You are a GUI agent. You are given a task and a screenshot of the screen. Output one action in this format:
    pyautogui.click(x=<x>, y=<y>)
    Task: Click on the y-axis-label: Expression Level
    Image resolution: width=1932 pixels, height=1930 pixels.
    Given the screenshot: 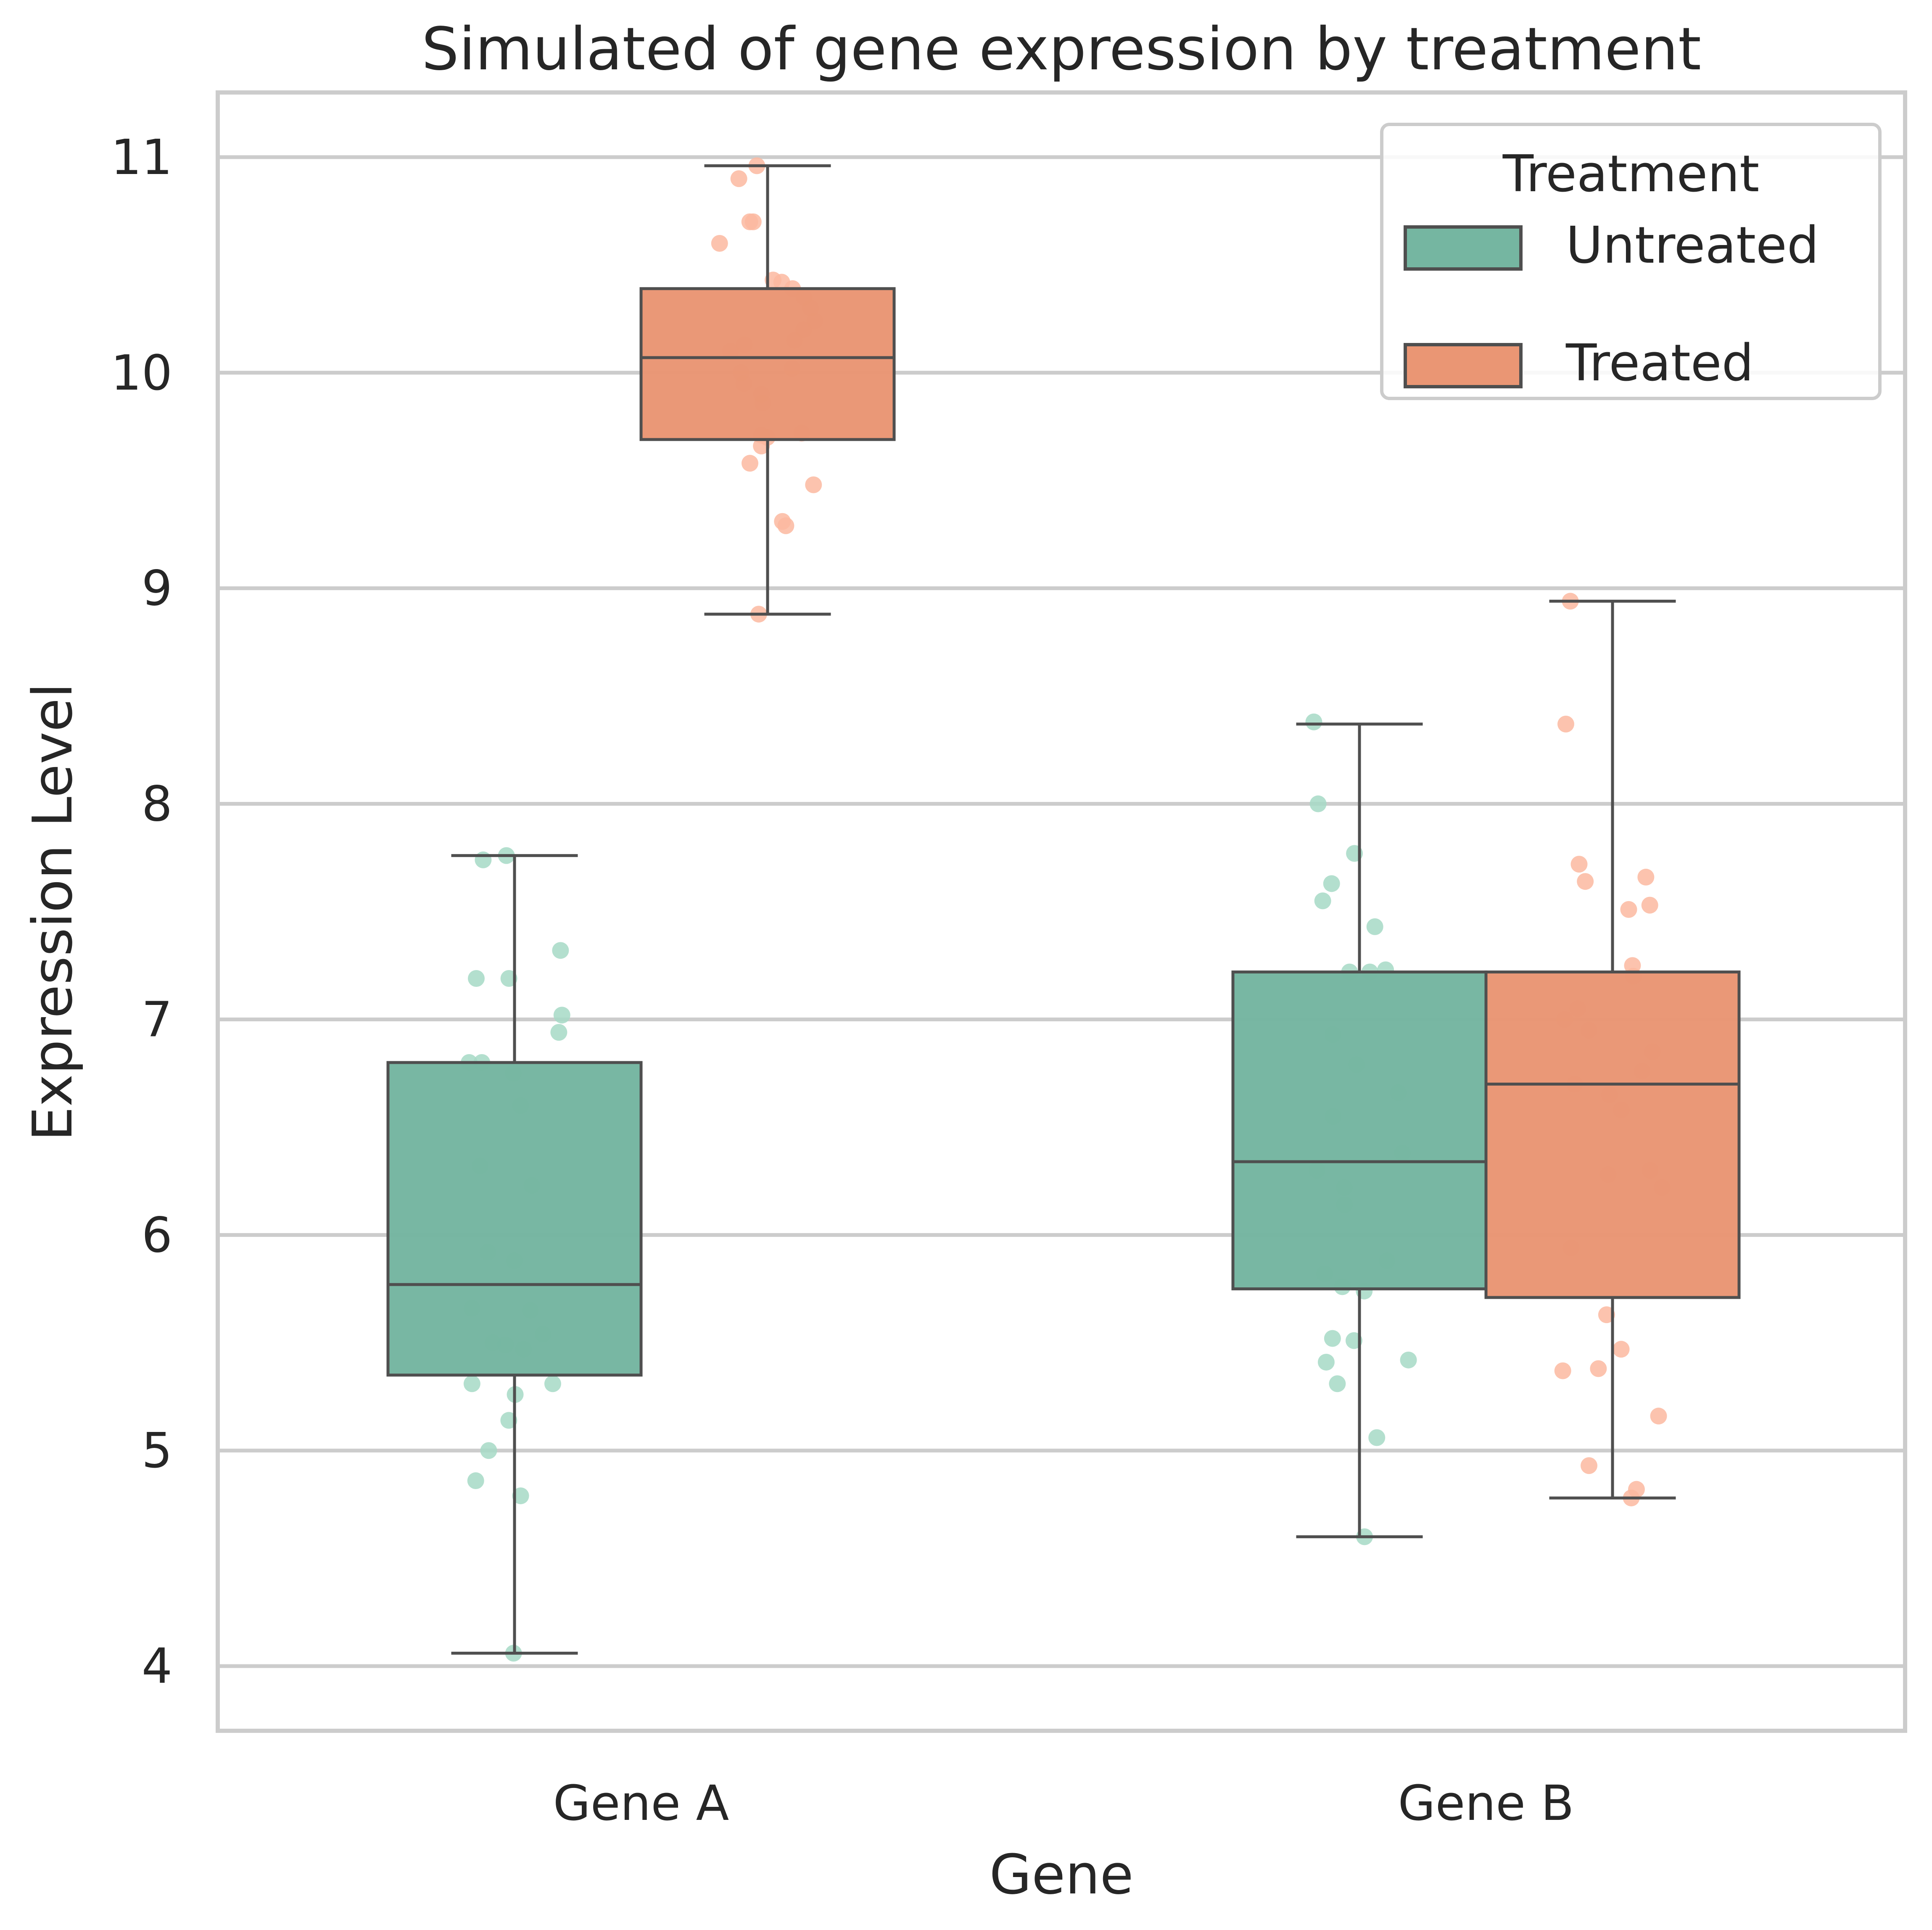 What is the action you would take?
    pyautogui.click(x=52, y=912)
    